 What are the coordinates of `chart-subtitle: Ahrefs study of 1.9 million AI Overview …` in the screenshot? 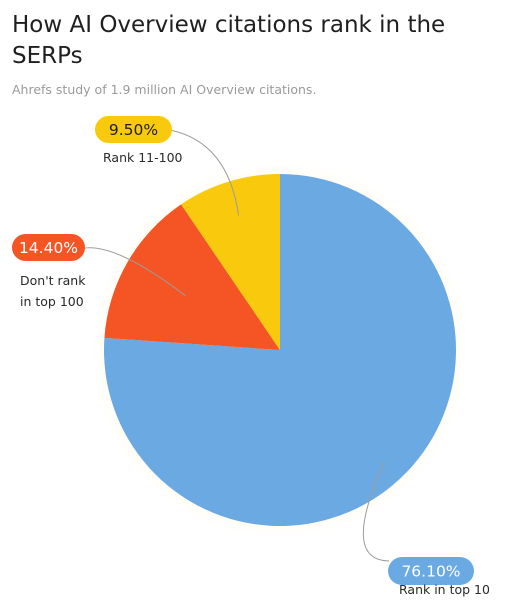 It's located at (164, 89).